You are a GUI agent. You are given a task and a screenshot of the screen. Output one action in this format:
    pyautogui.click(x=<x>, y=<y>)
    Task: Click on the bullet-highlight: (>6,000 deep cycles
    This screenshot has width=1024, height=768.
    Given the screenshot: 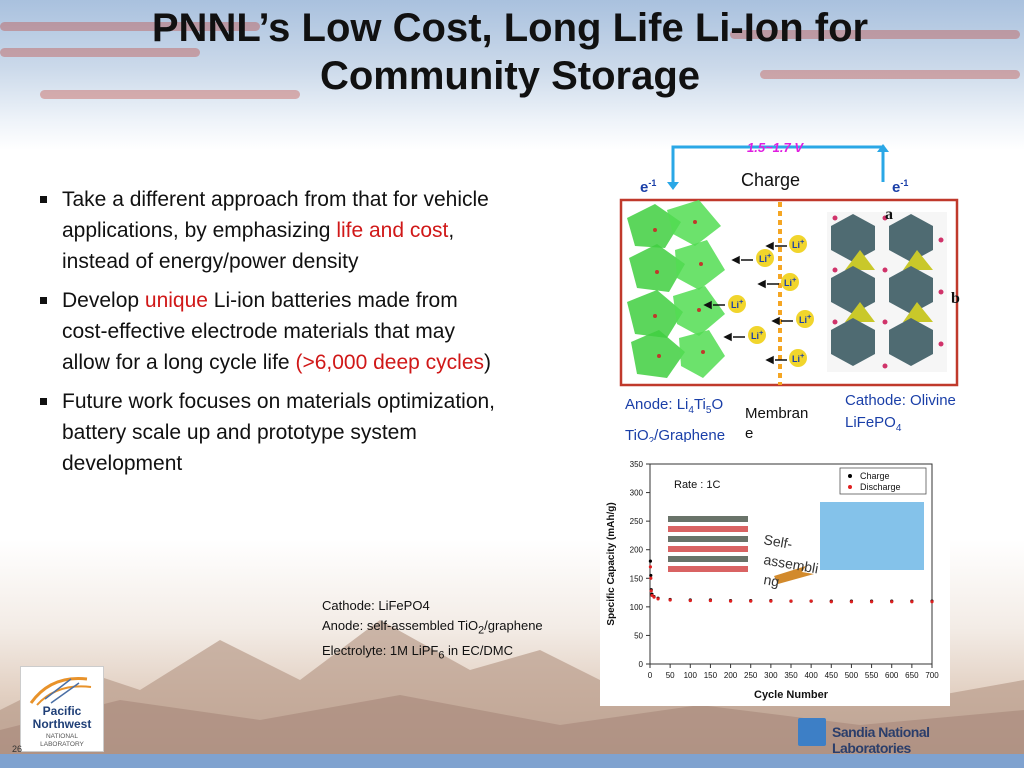 What is the action you would take?
    pyautogui.click(x=389, y=362)
    